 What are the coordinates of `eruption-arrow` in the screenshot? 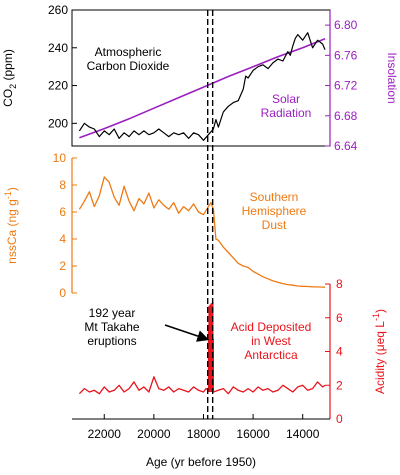 It's located at (187, 333).